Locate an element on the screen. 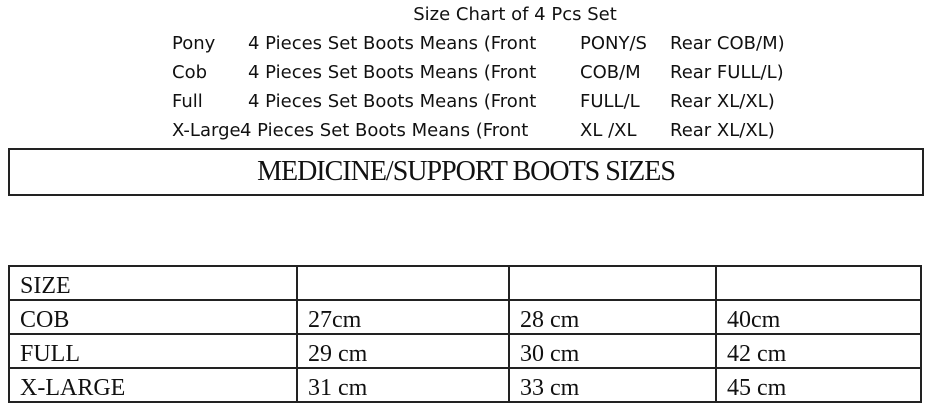 The image size is (930, 419). table-row: FULL 29 cm 30 cm 42 cm is located at coordinates (465, 351).